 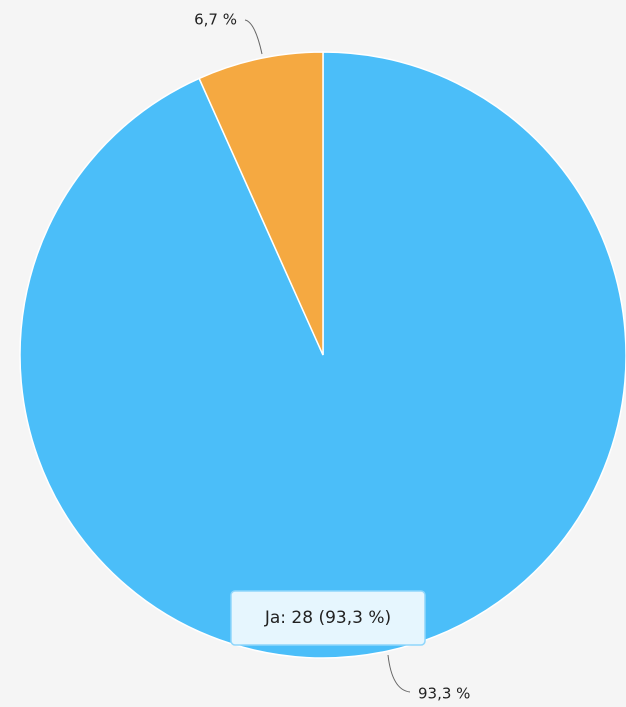 I want to click on tooltip-box, so click(x=328, y=618).